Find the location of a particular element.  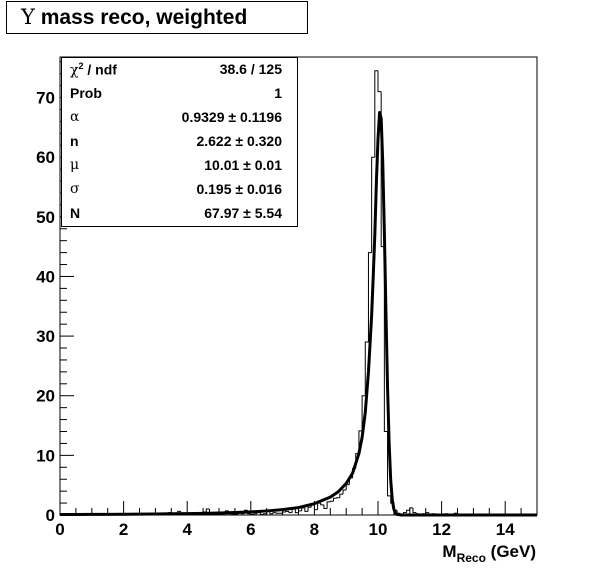

x-axis-label-main: M is located at coordinates (449, 551).